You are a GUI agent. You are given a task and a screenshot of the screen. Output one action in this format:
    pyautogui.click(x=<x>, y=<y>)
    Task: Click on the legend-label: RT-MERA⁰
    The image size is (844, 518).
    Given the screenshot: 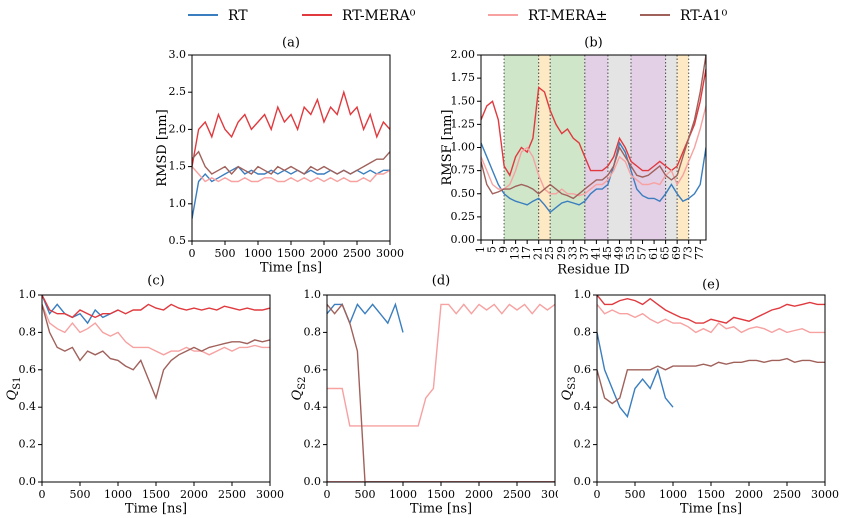 What is the action you would take?
    pyautogui.click(x=379, y=16)
    